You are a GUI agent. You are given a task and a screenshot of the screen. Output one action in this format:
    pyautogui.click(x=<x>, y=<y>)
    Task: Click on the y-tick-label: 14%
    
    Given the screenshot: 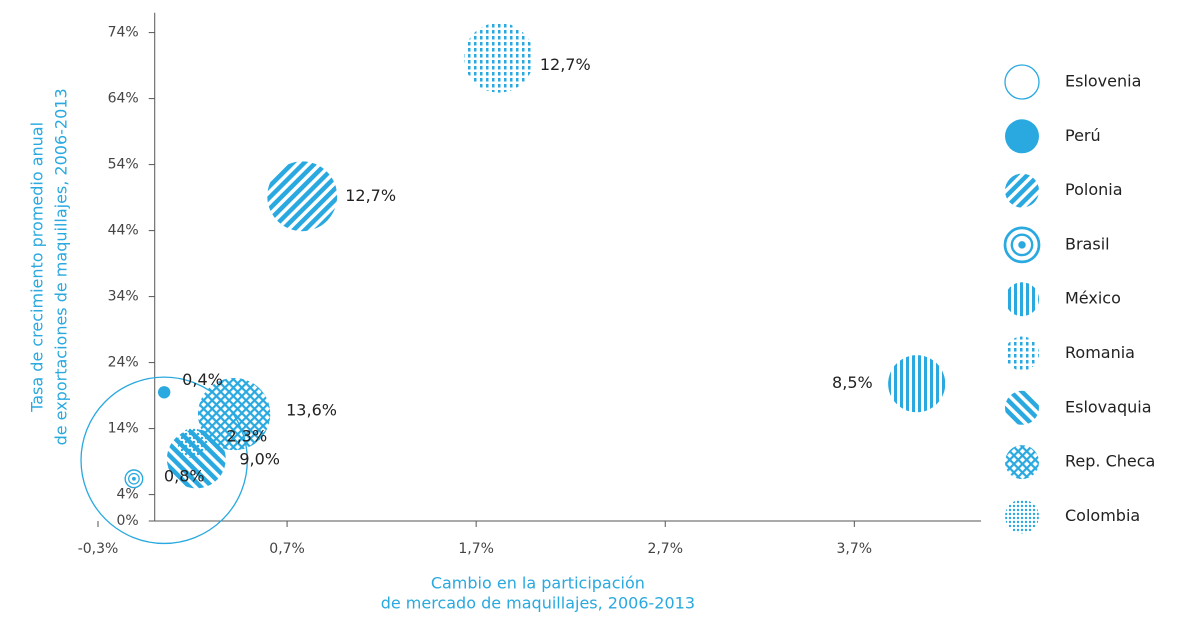 What is the action you would take?
    pyautogui.click(x=123, y=429)
    